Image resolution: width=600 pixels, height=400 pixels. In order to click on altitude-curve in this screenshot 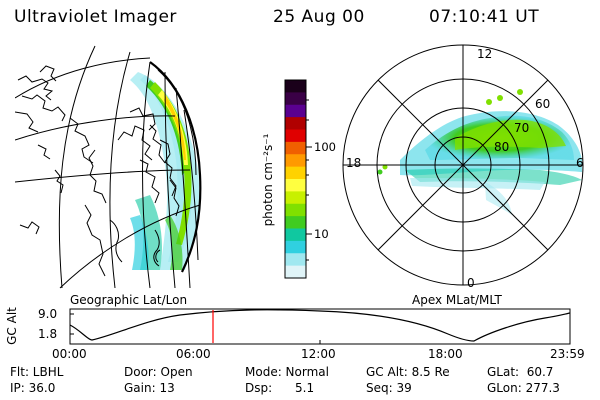, I will do `click(320, 325)`.